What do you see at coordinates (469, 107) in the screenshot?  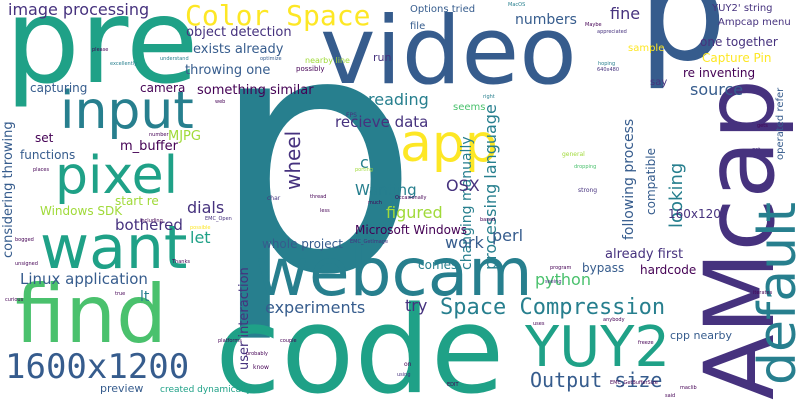 I see `word-seems: seems` at bounding box center [469, 107].